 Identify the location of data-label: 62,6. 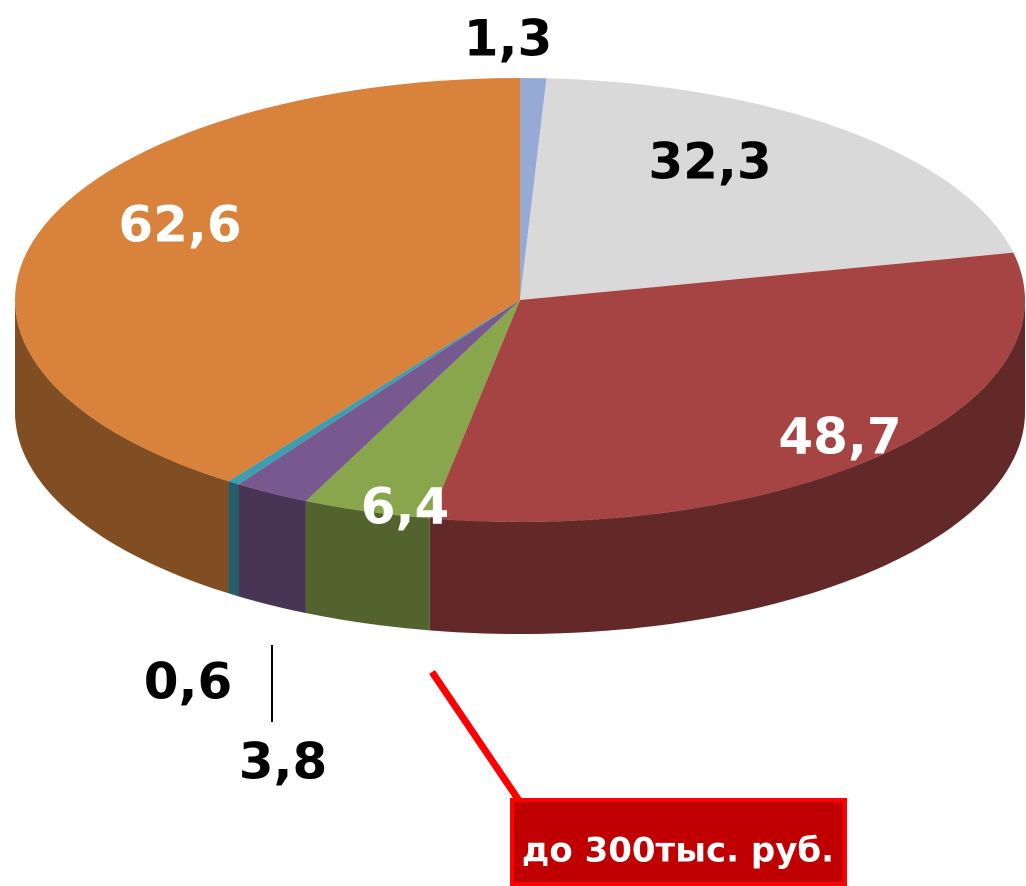
(179, 225).